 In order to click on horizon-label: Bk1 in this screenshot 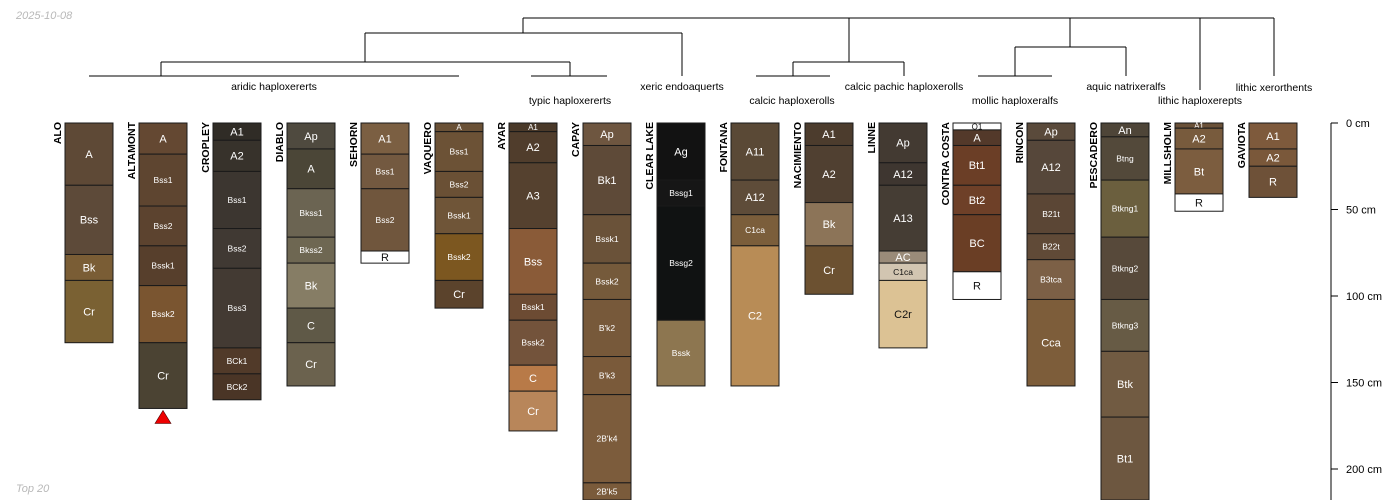, I will do `click(607, 181)`.